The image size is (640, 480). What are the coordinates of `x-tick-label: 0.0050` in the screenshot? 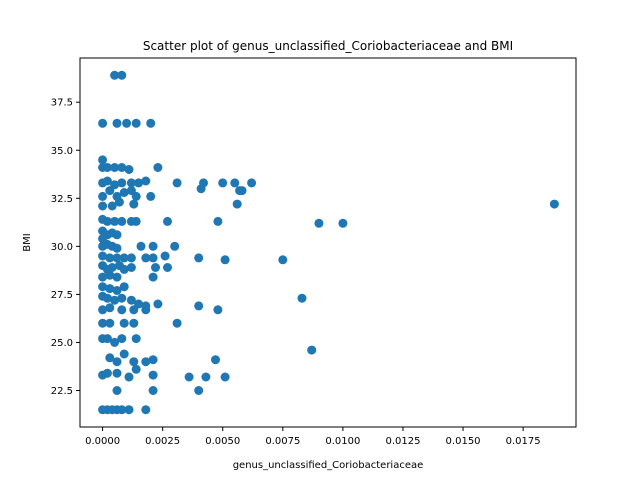 It's located at (222, 441).